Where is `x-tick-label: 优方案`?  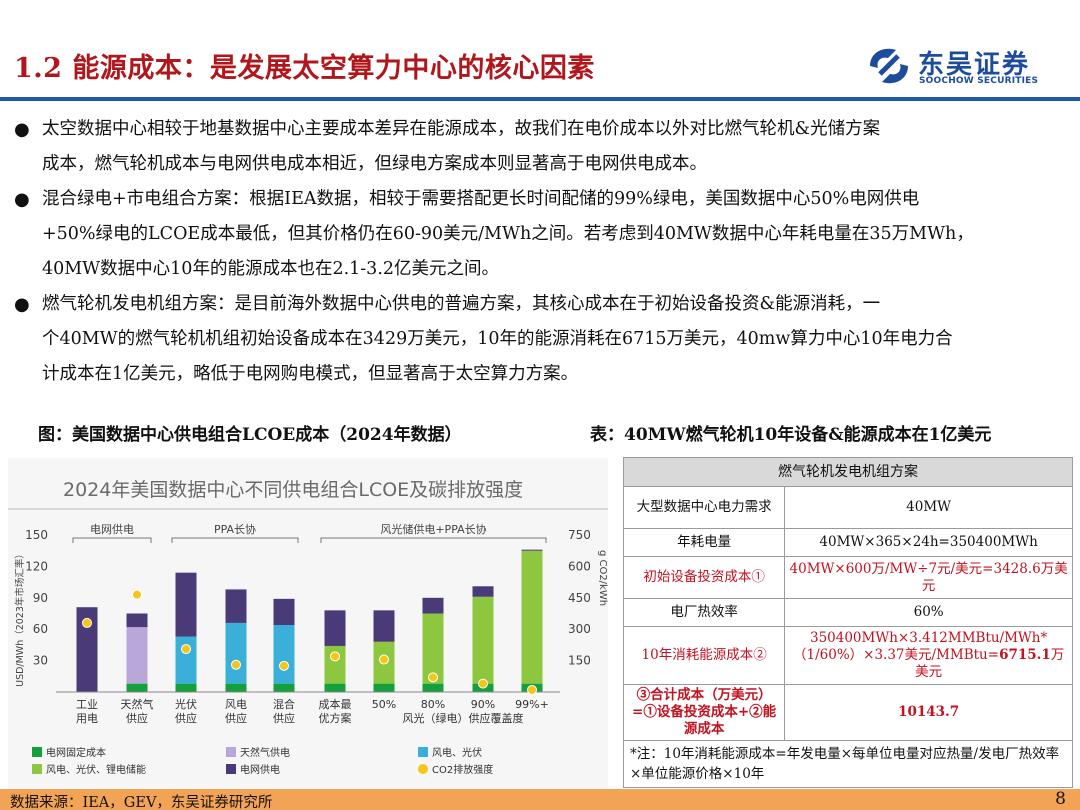 x-tick-label: 优方案 is located at coordinates (335, 718).